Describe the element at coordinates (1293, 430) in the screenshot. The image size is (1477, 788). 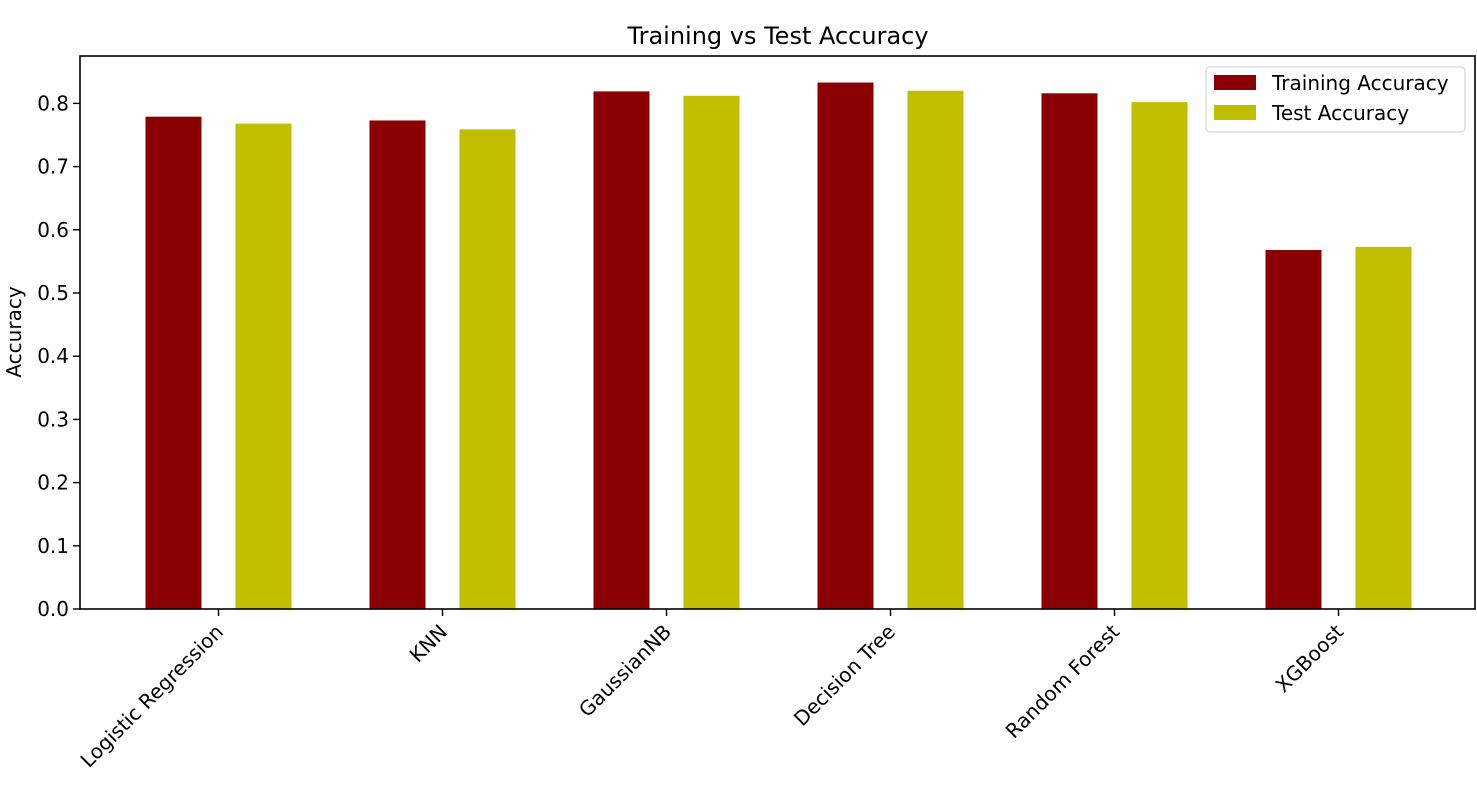
I see `bar-training-accuracy-xgboost` at that location.